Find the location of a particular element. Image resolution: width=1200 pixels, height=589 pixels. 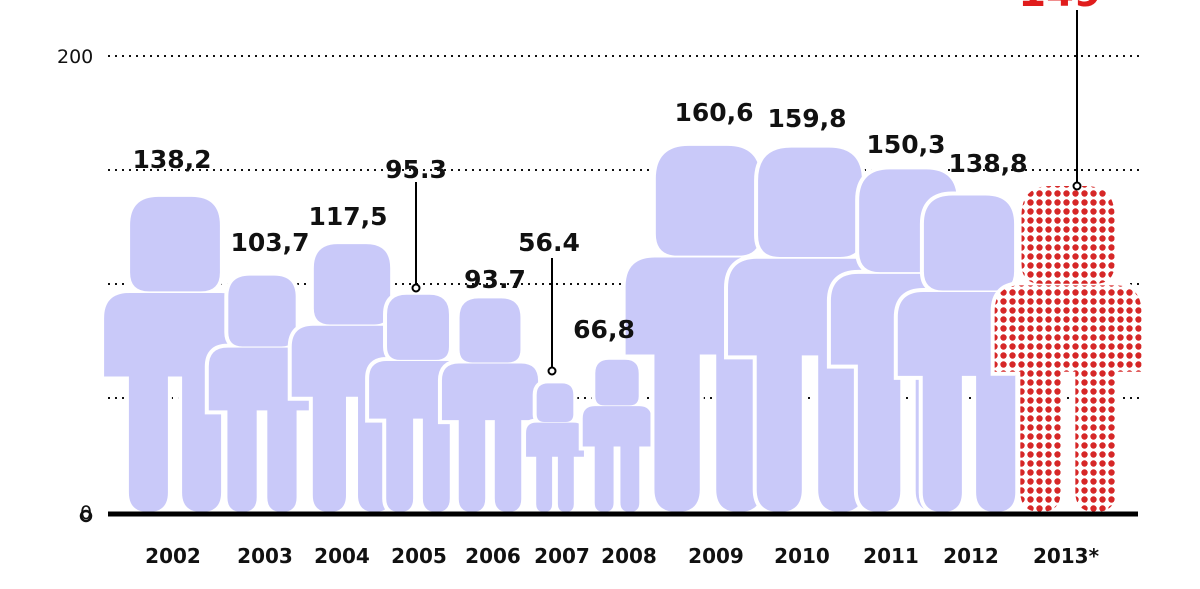

x-tick-label-3: 2005 is located at coordinates (419, 556).